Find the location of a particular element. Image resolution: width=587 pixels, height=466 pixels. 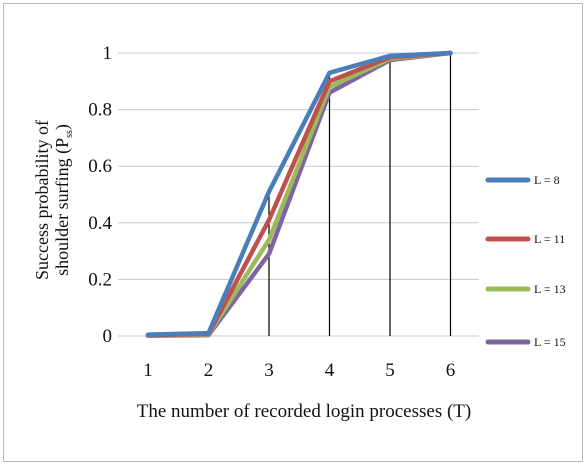

x-tick-label: 2 is located at coordinates (209, 370).